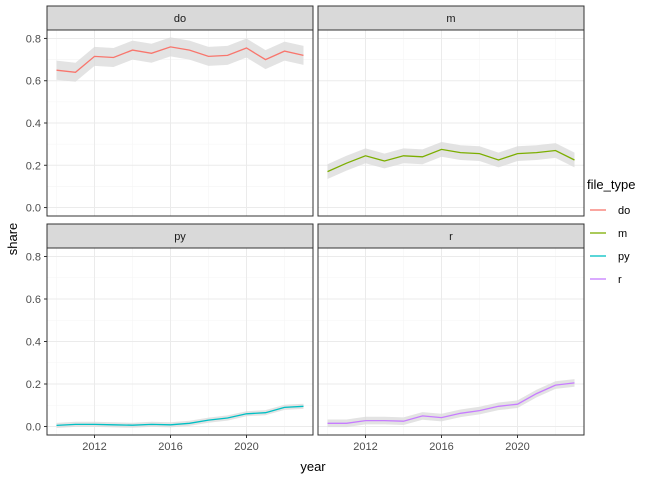  What do you see at coordinates (624, 211) in the screenshot?
I see `legend-label: do` at bounding box center [624, 211].